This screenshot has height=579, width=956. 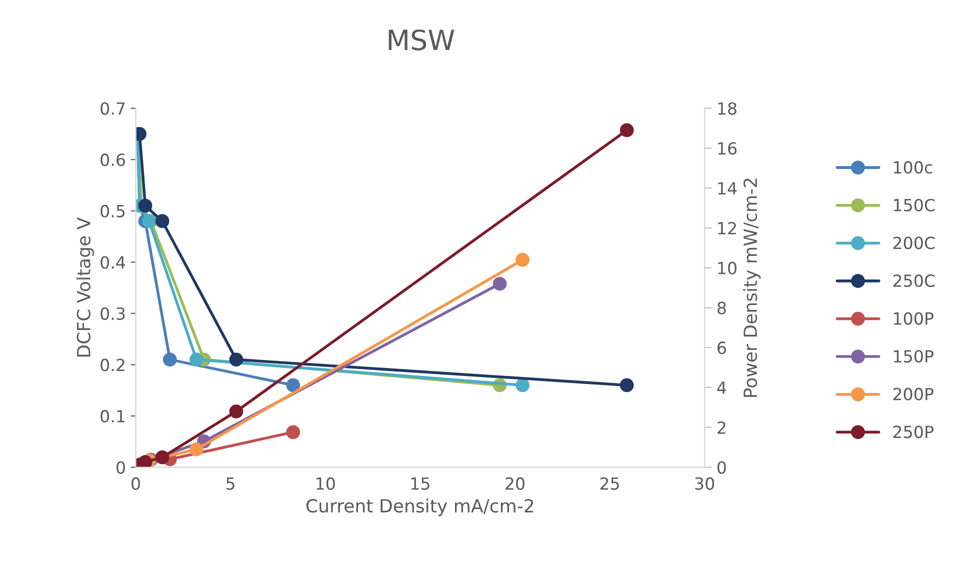 What do you see at coordinates (727, 188) in the screenshot?
I see `y2-tick-label: 14` at bounding box center [727, 188].